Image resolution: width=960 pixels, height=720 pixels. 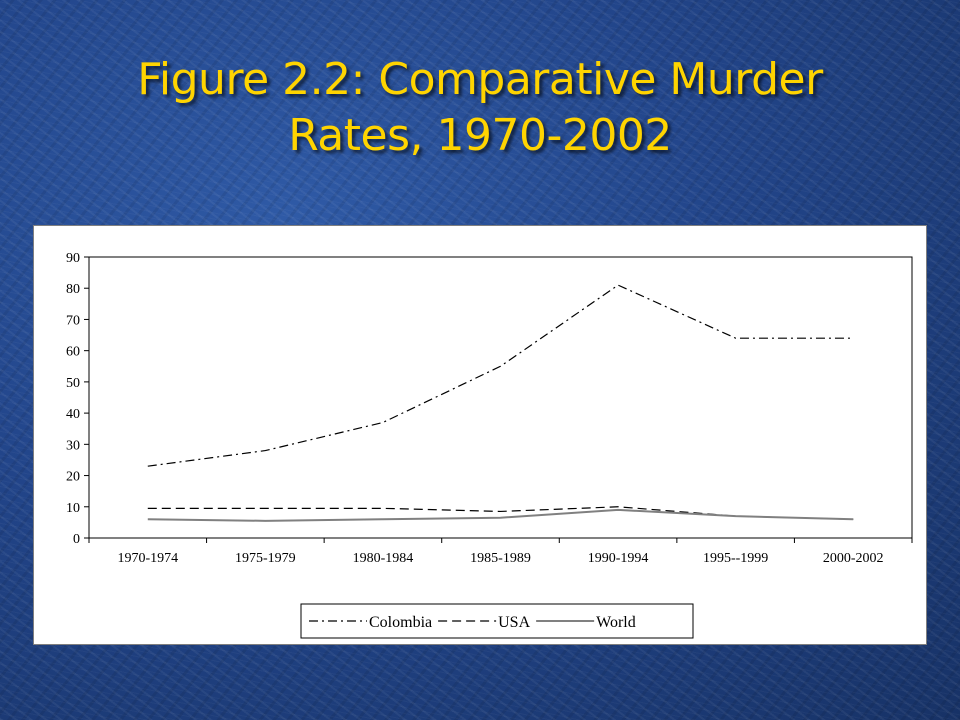 What do you see at coordinates (147, 558) in the screenshot?
I see `x-tick-label: 1970-1974` at bounding box center [147, 558].